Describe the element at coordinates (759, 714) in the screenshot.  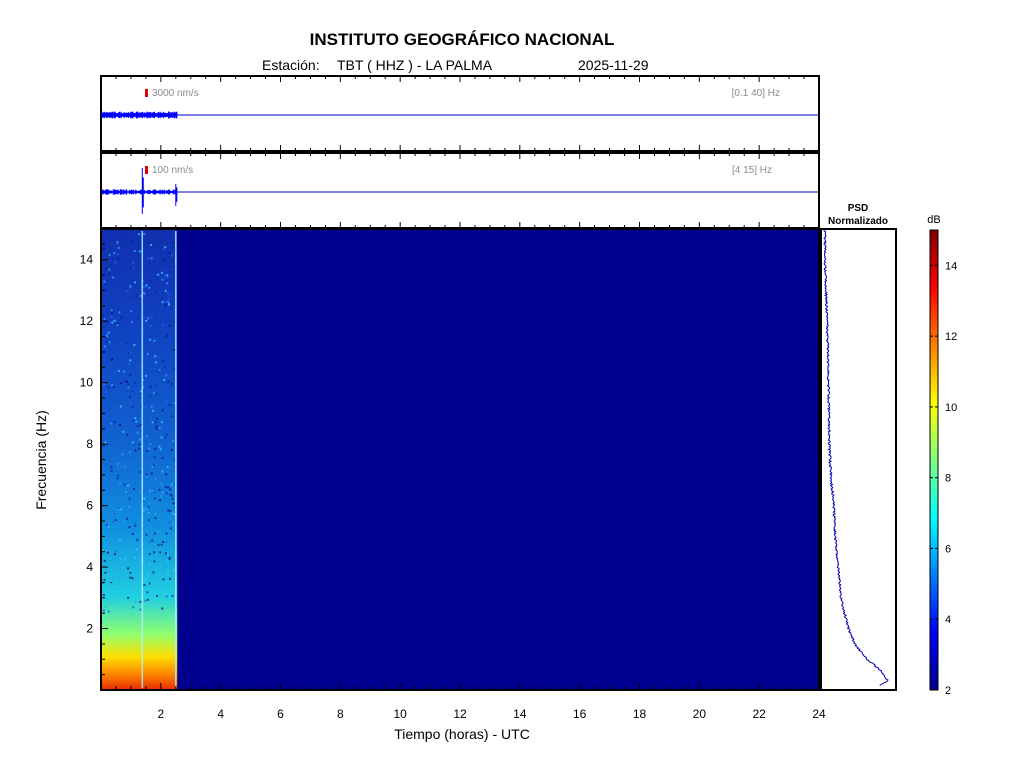
I see `x-tick-label: 22` at that location.